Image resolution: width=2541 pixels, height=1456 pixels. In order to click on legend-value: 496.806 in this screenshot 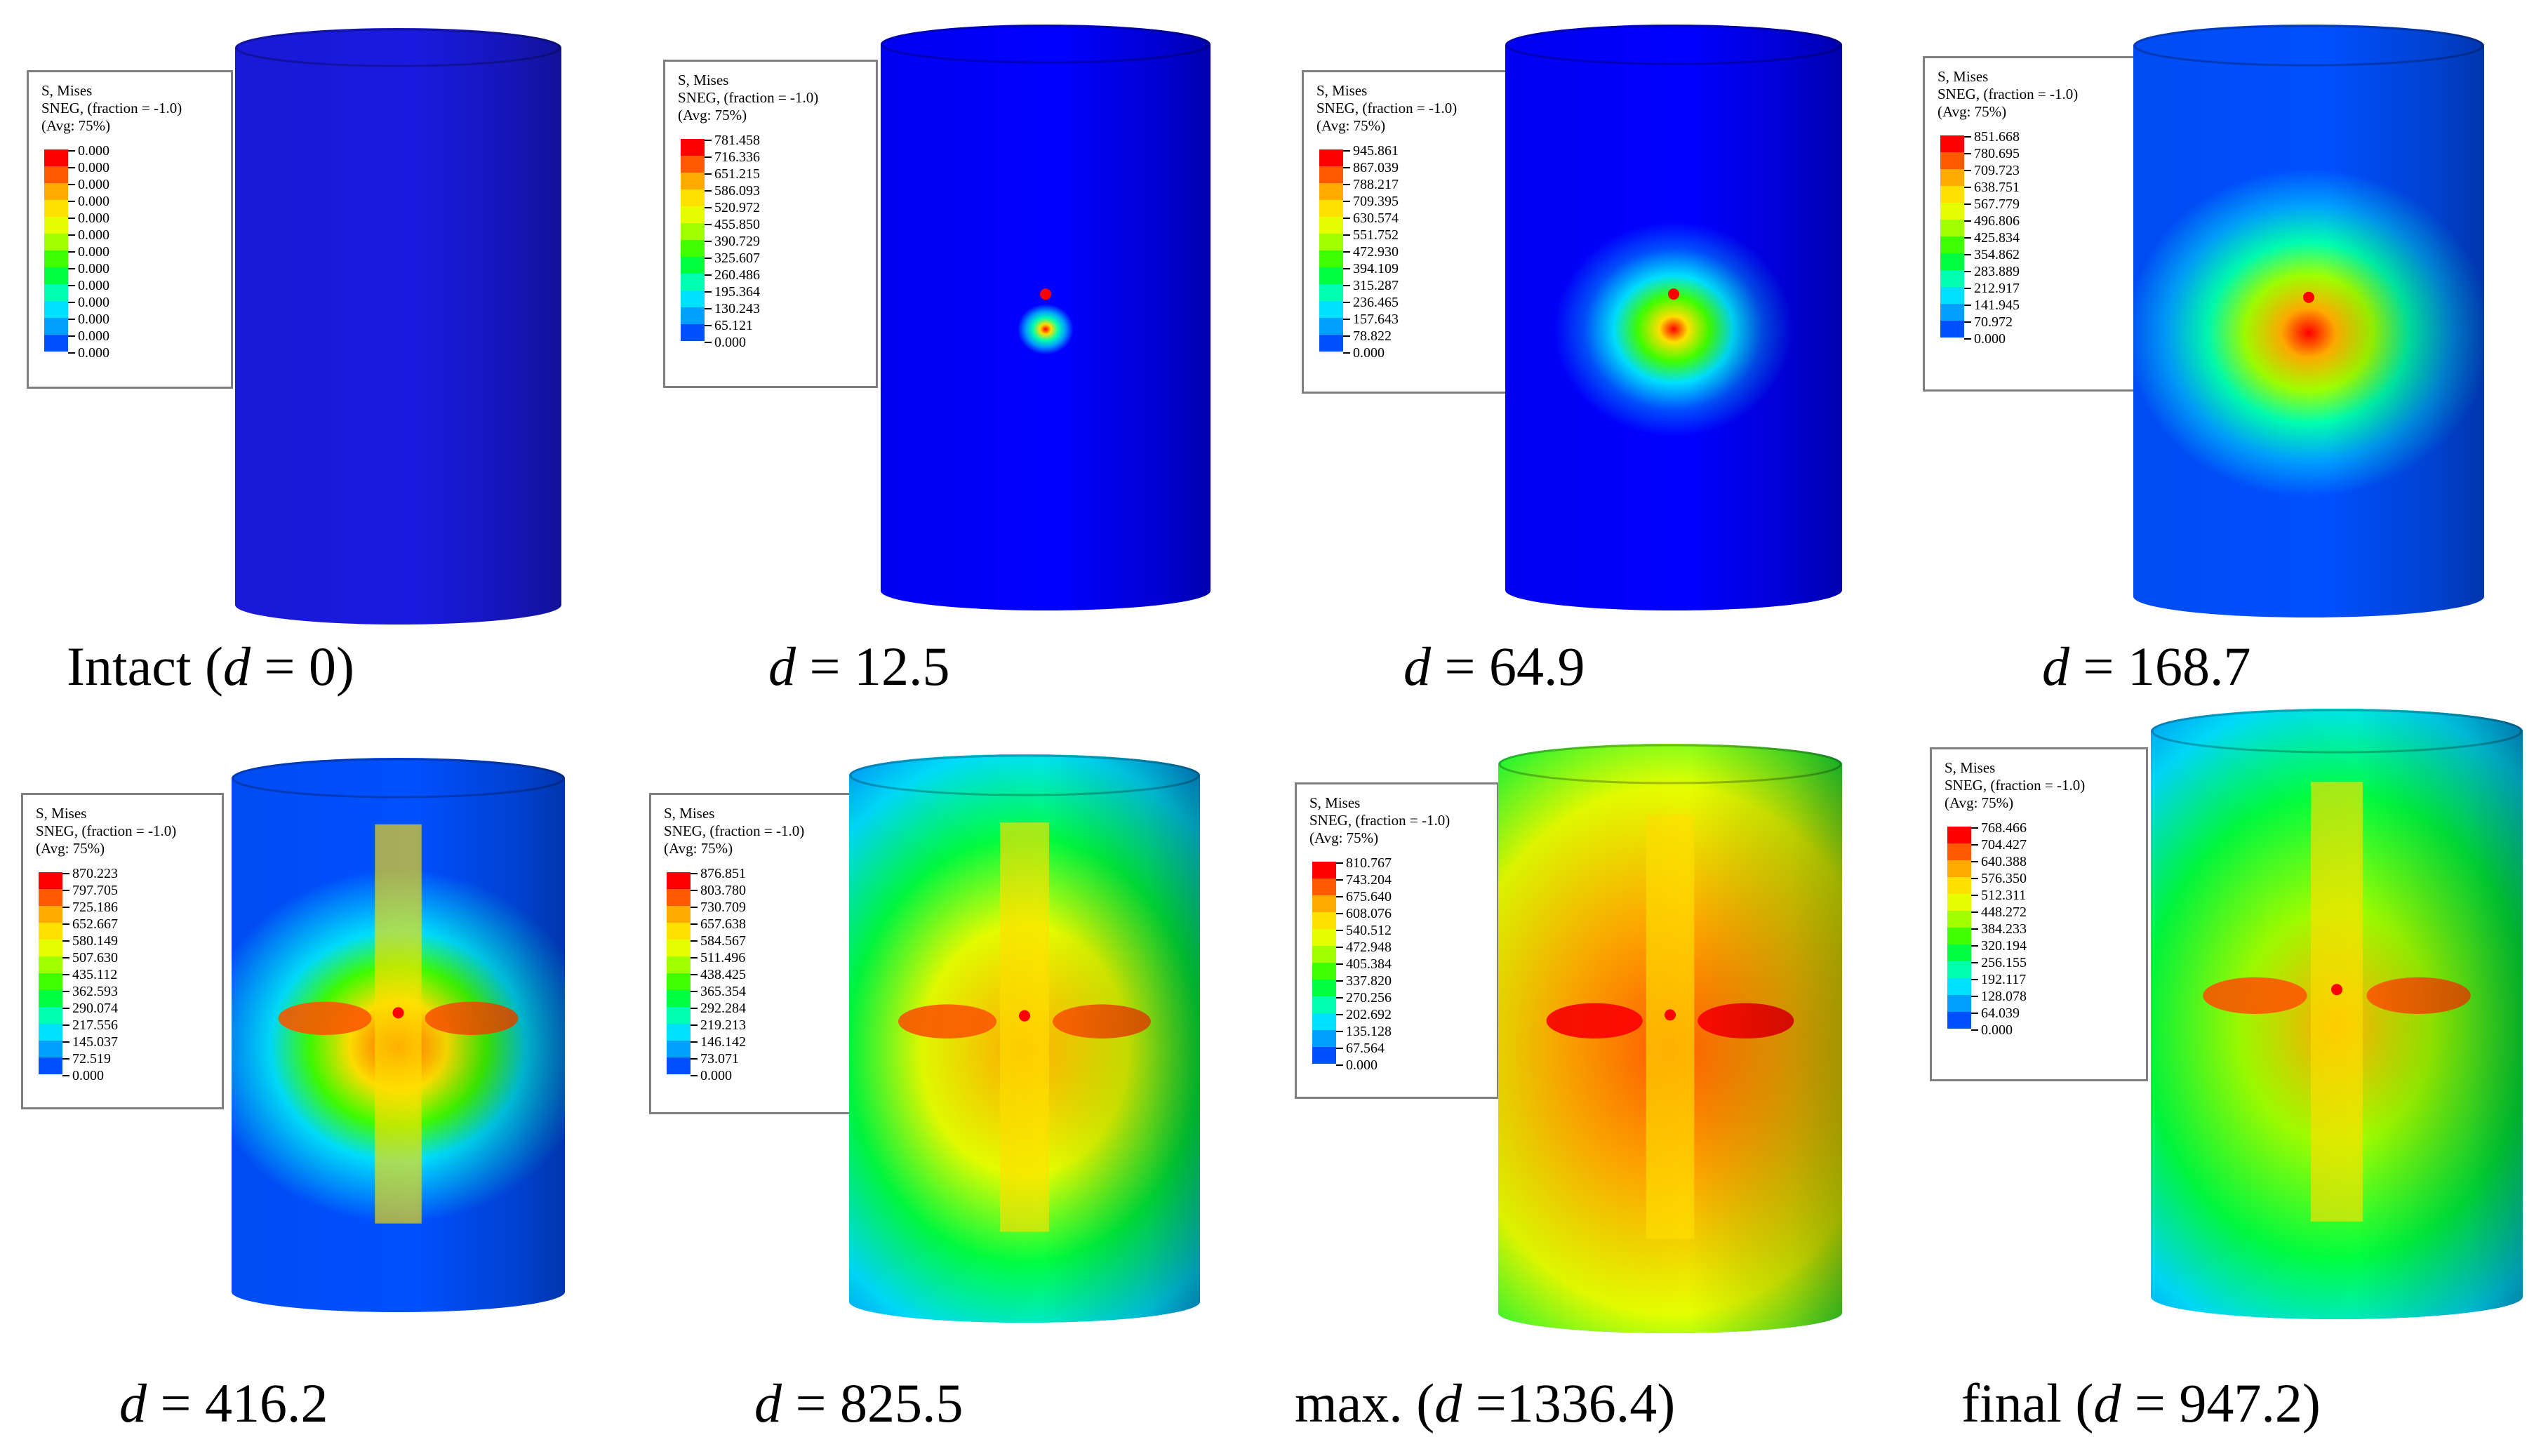, I will do `click(1997, 221)`.